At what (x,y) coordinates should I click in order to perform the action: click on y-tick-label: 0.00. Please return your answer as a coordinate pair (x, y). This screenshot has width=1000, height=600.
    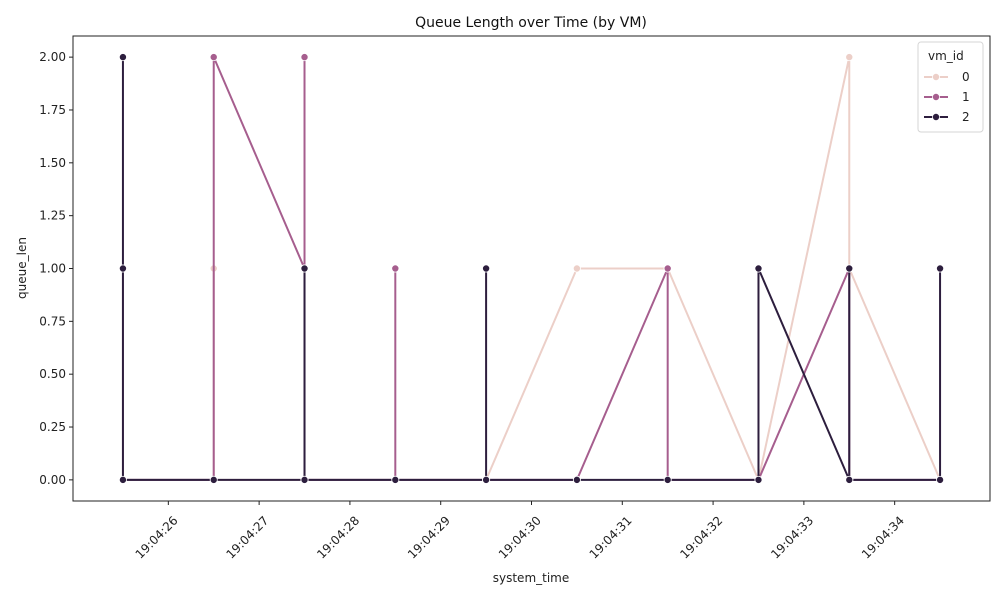
    Looking at the image, I should click on (52, 480).